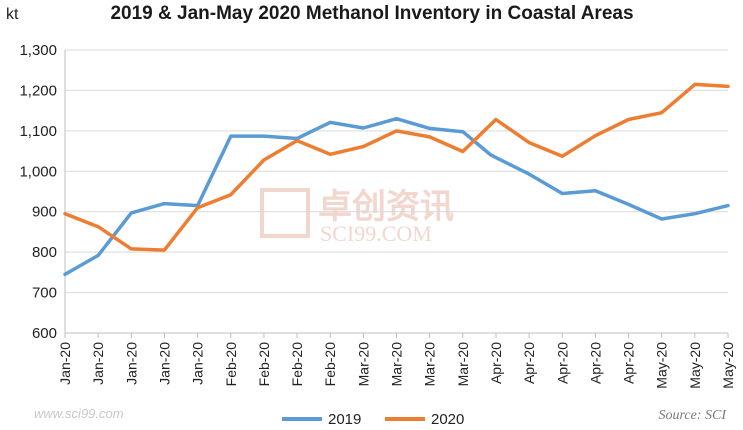 This screenshot has width=743, height=430. Describe the element at coordinates (38, 90) in the screenshot. I see `y-tick-label: 1,200` at that location.